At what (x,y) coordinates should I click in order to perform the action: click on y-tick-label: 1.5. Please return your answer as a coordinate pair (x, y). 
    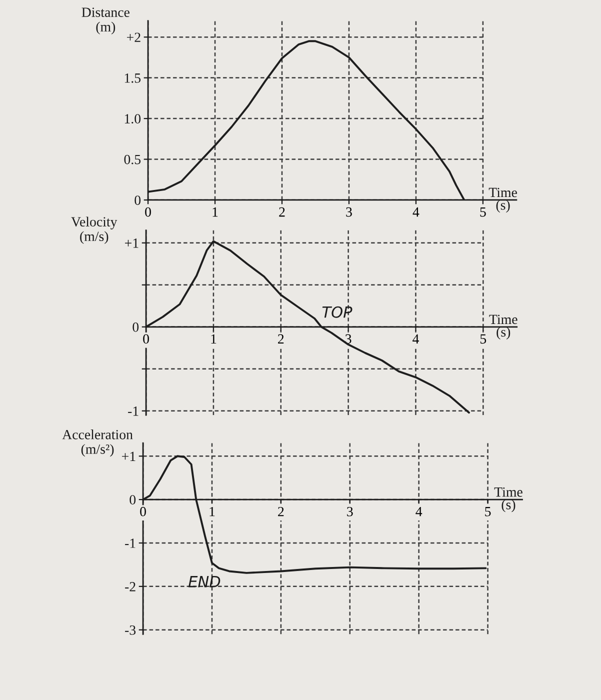
    Looking at the image, I should click on (132, 78).